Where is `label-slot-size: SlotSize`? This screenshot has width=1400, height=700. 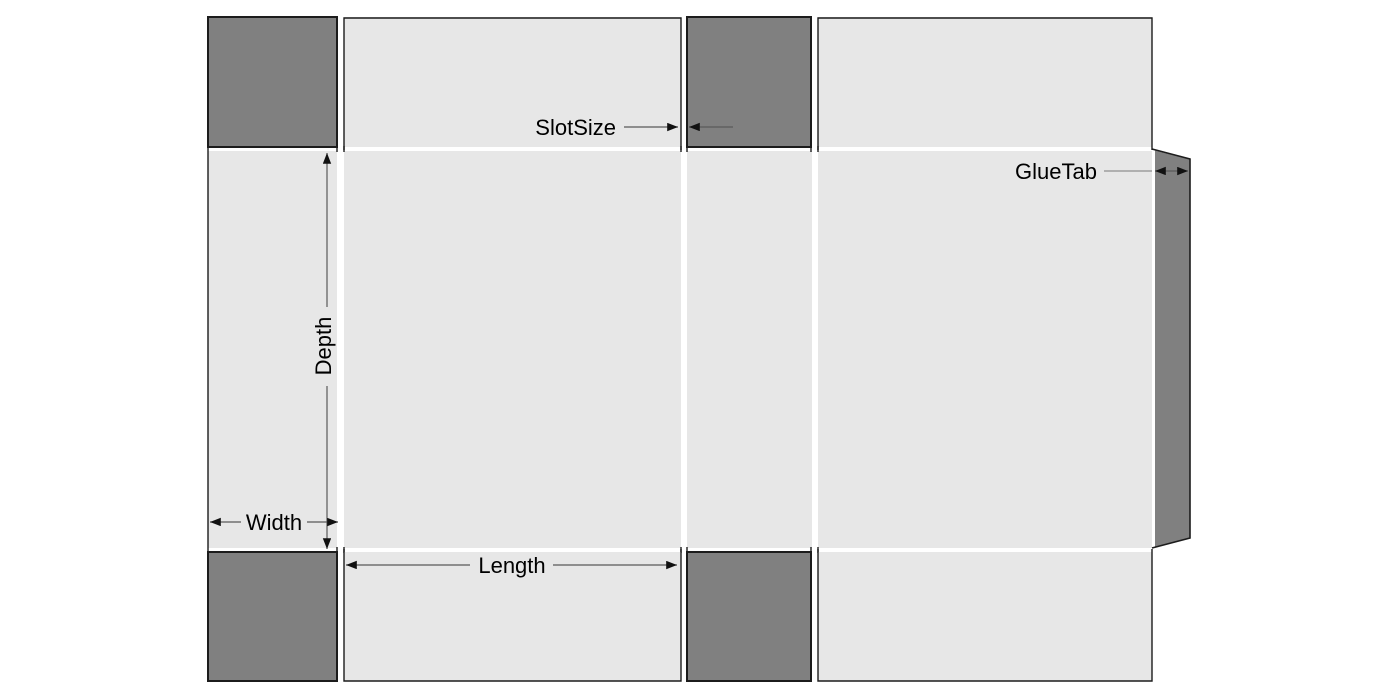 label-slot-size: SlotSize is located at coordinates (575, 127).